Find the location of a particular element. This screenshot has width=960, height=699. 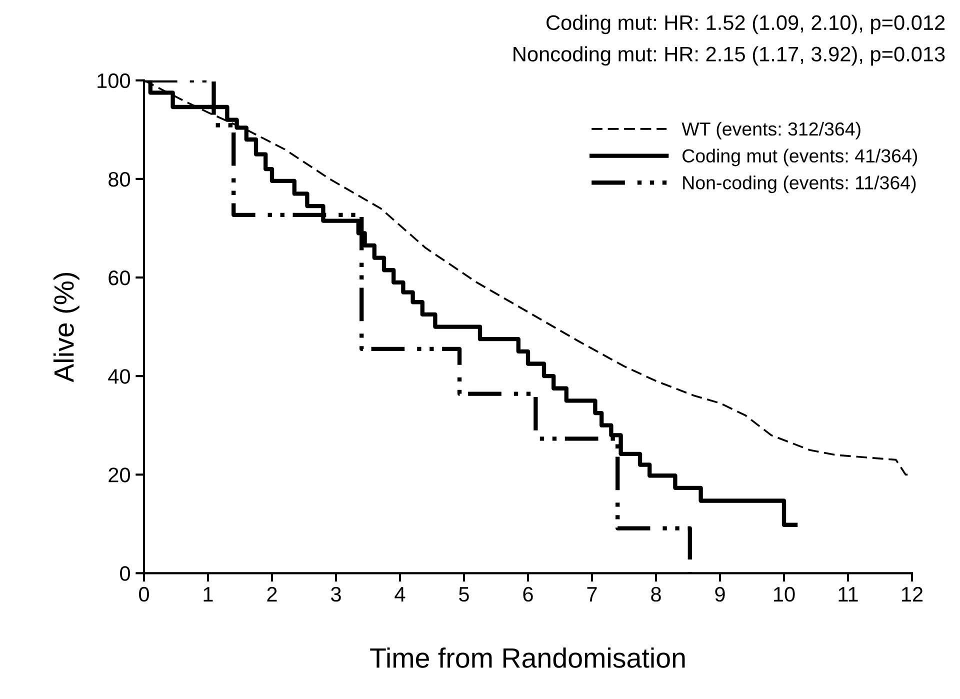

y-axis-title: Alive (%) is located at coordinates (66, 327).